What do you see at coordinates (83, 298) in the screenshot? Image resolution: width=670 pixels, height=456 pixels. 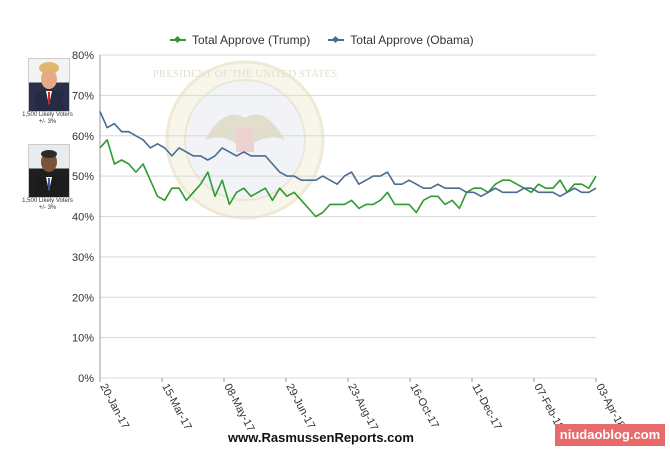 I see `y-tick-label: 20%` at bounding box center [83, 298].